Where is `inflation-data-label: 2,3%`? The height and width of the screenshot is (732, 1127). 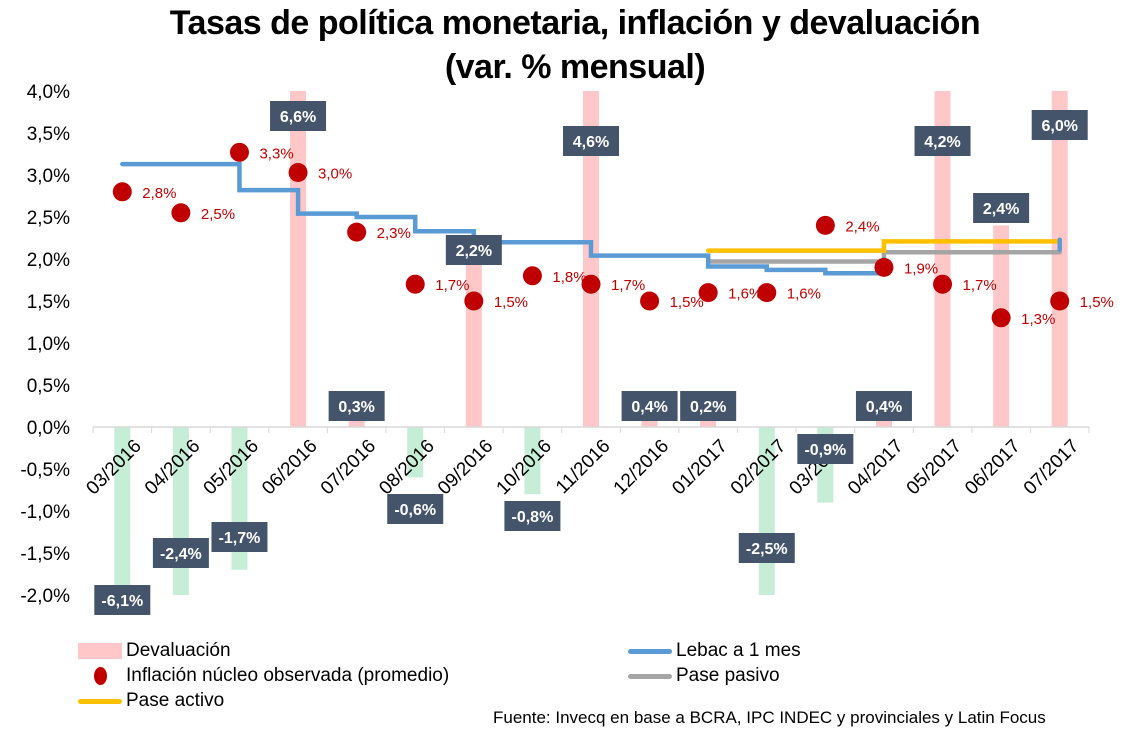 inflation-data-label: 2,3% is located at coordinates (394, 233).